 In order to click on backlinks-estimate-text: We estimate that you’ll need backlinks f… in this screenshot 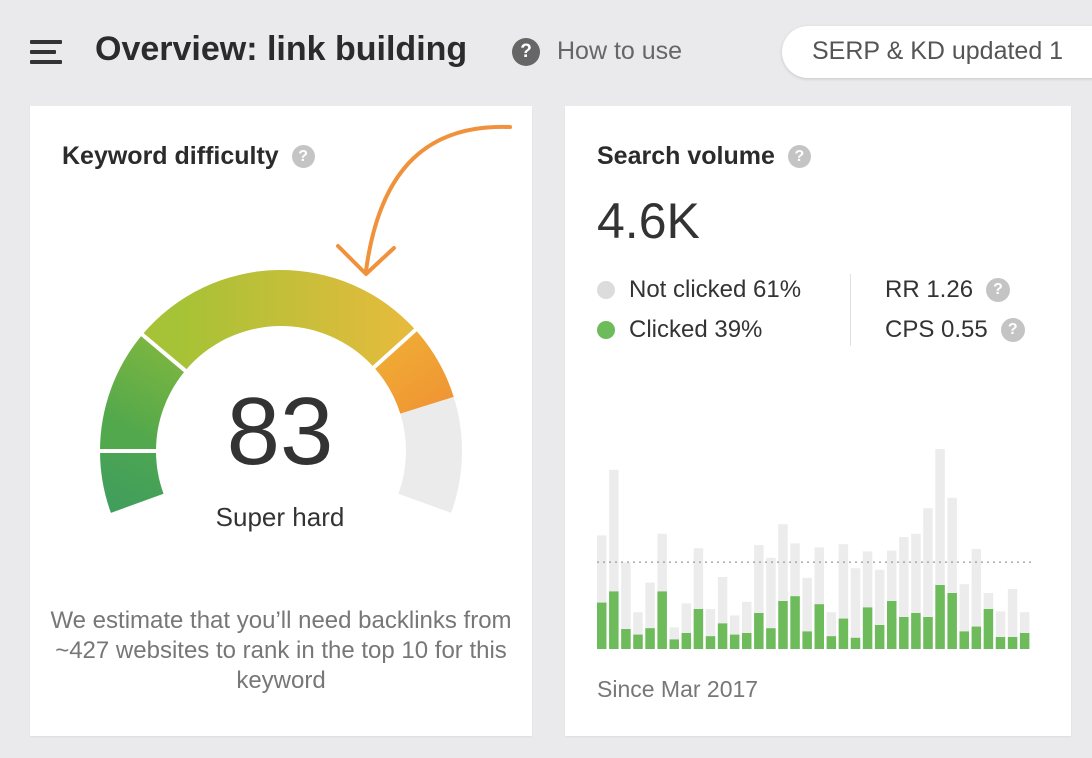, I will do `click(281, 650)`.